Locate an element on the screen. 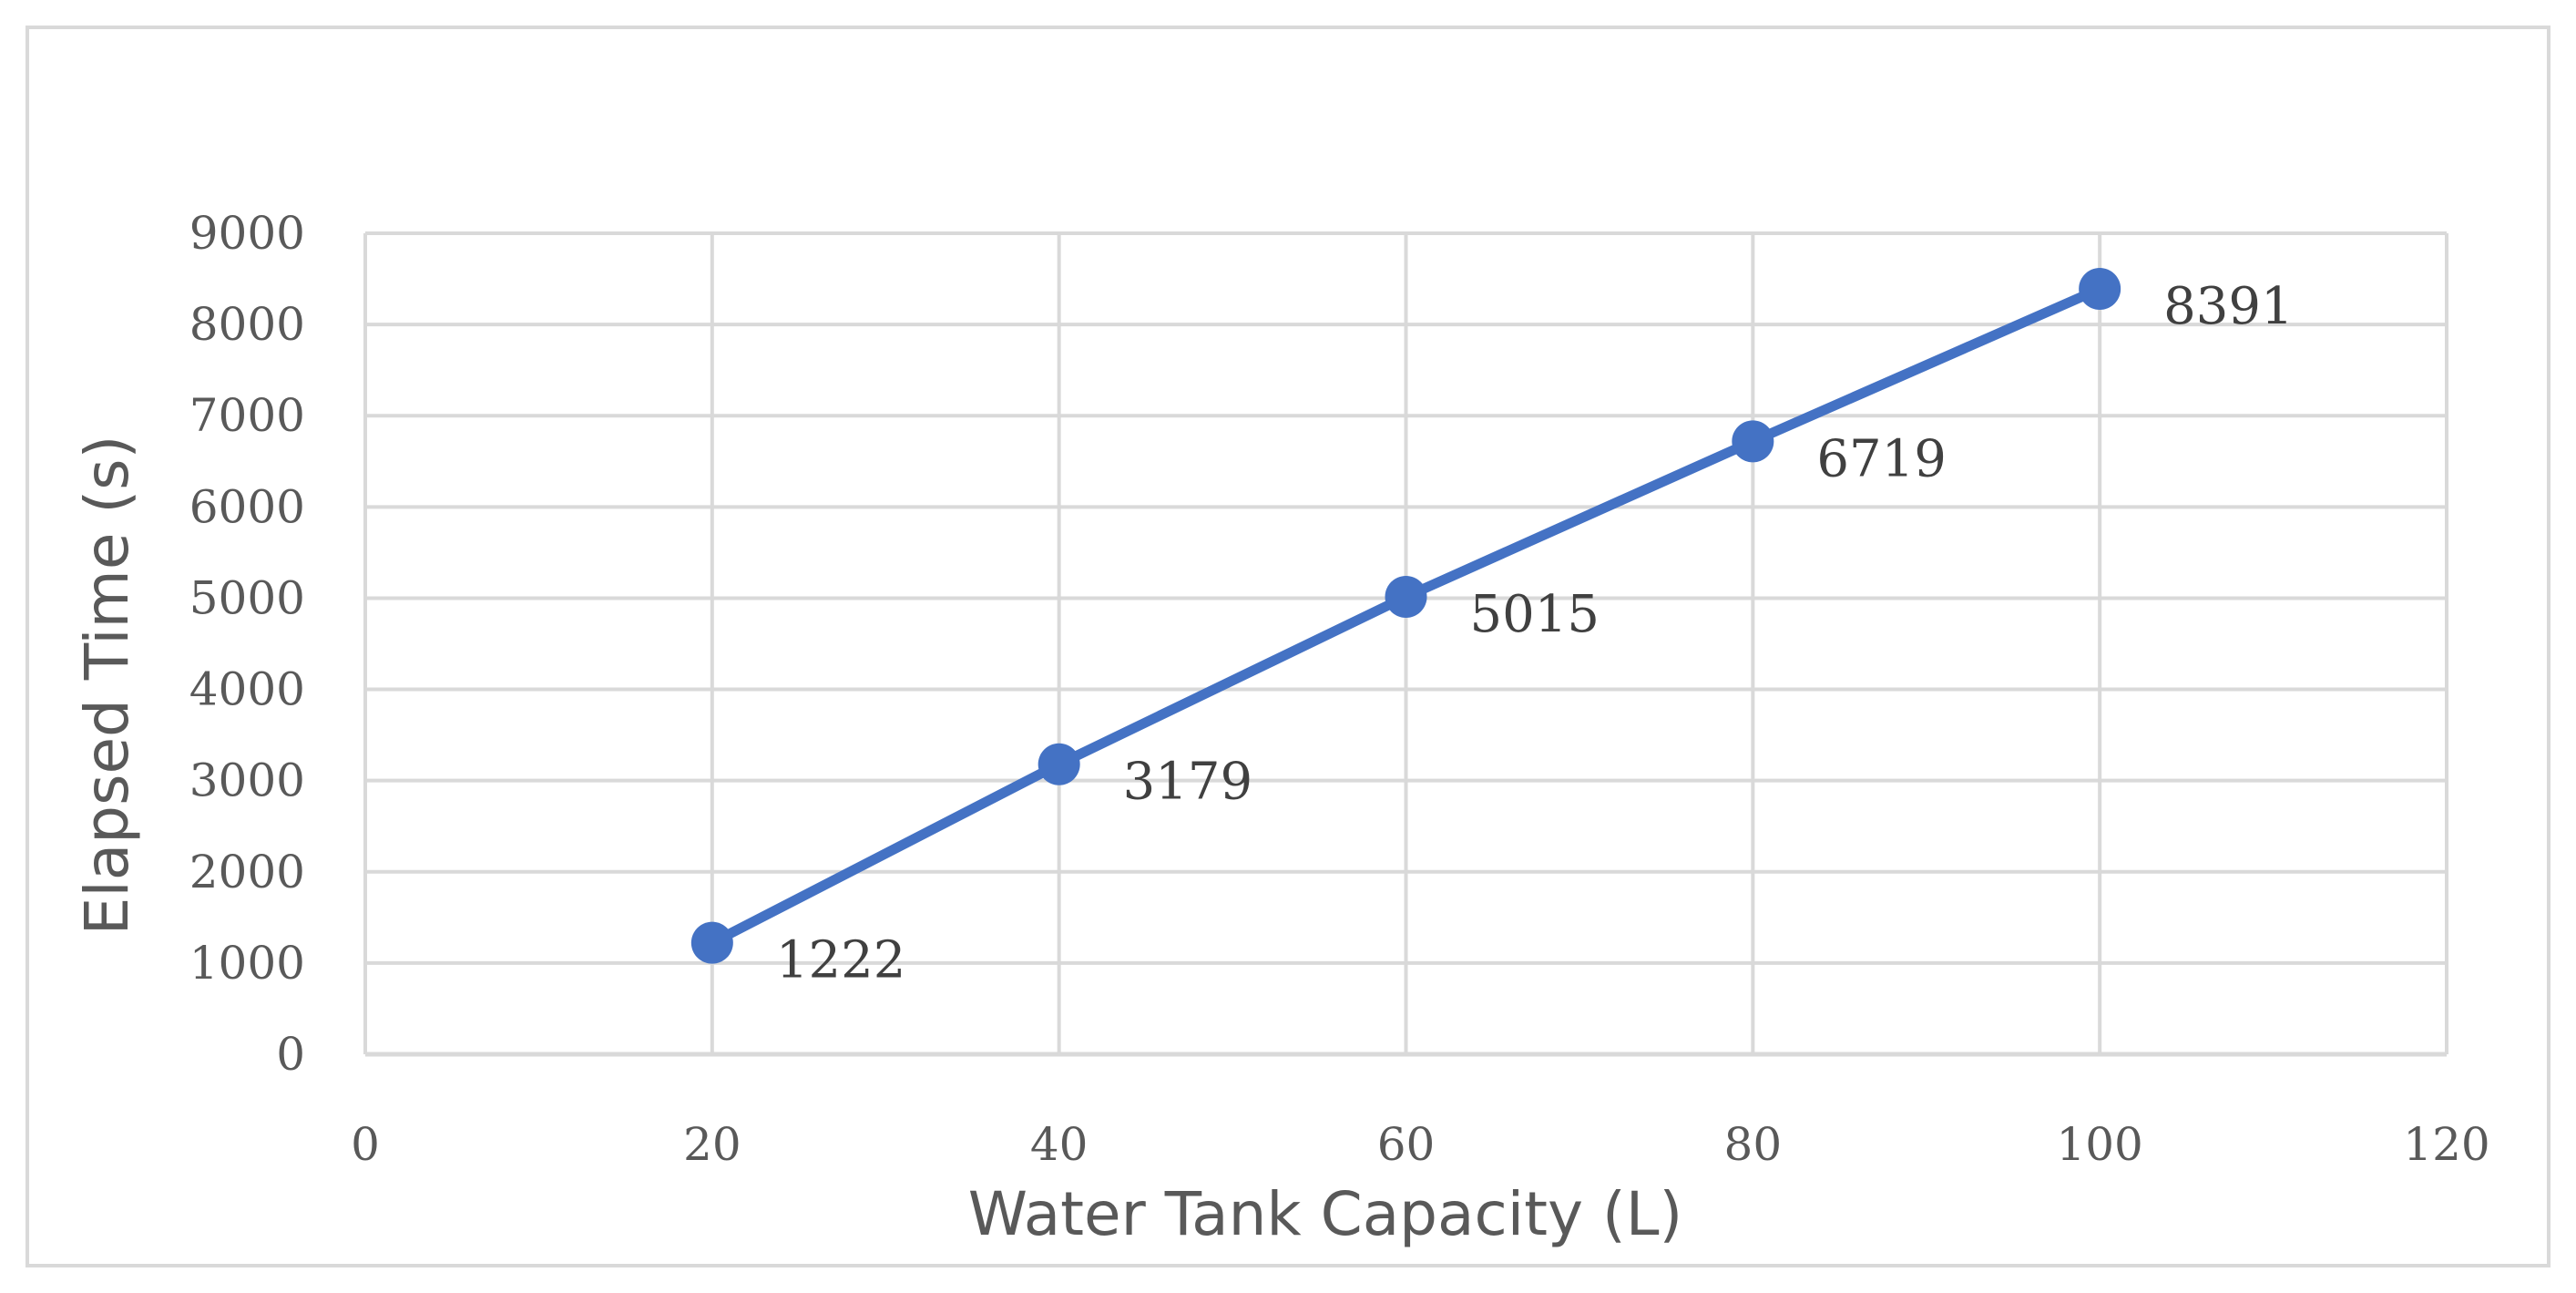 The height and width of the screenshot is (1293, 2576). y-tick-label: 0 is located at coordinates (290, 1054).